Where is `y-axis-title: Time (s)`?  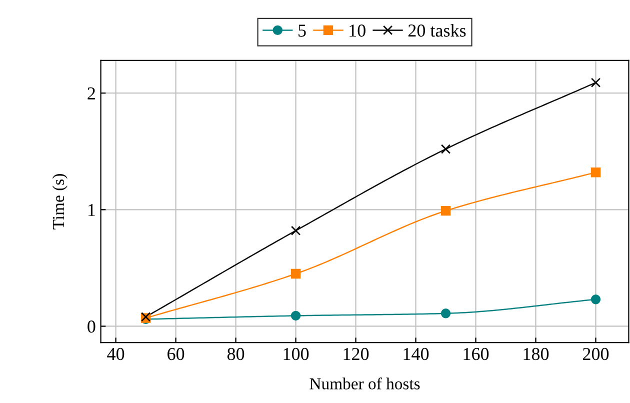
y-axis-title: Time (s) is located at coordinates (60, 202).